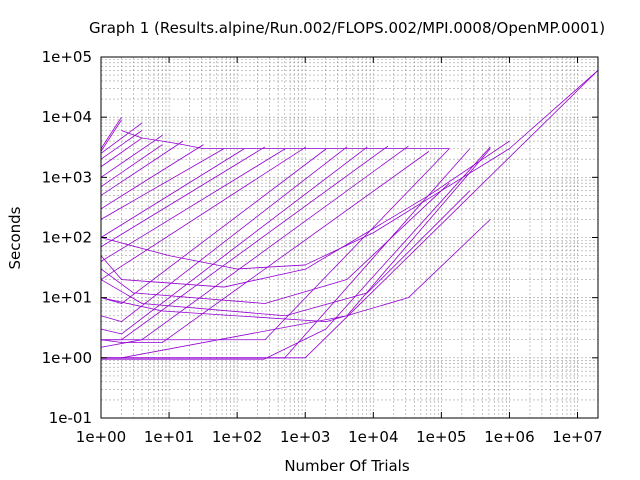  I want to click on y-tick-label: 1e-01, so click(70, 418).